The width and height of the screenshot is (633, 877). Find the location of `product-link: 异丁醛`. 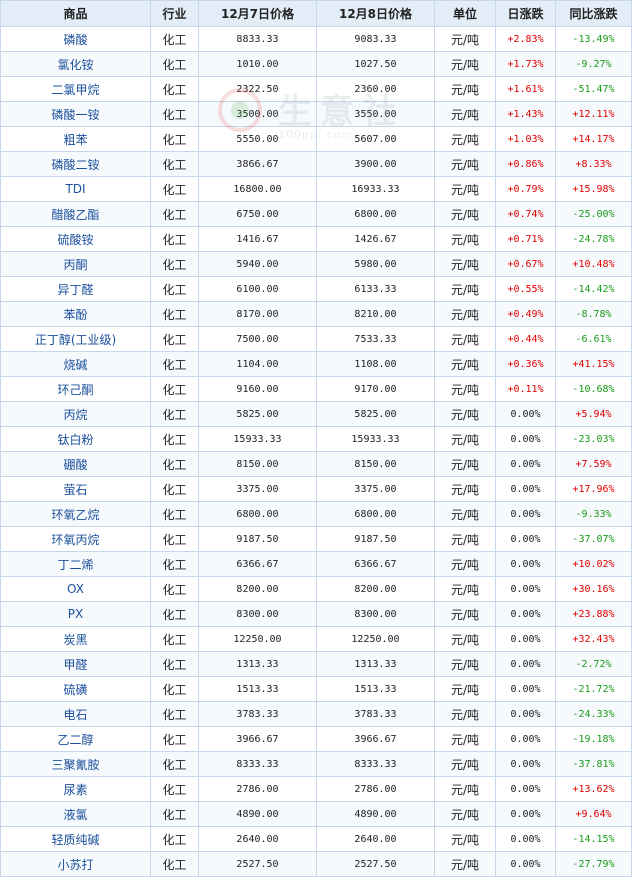

product-link: 异丁醛 is located at coordinates (75, 289).